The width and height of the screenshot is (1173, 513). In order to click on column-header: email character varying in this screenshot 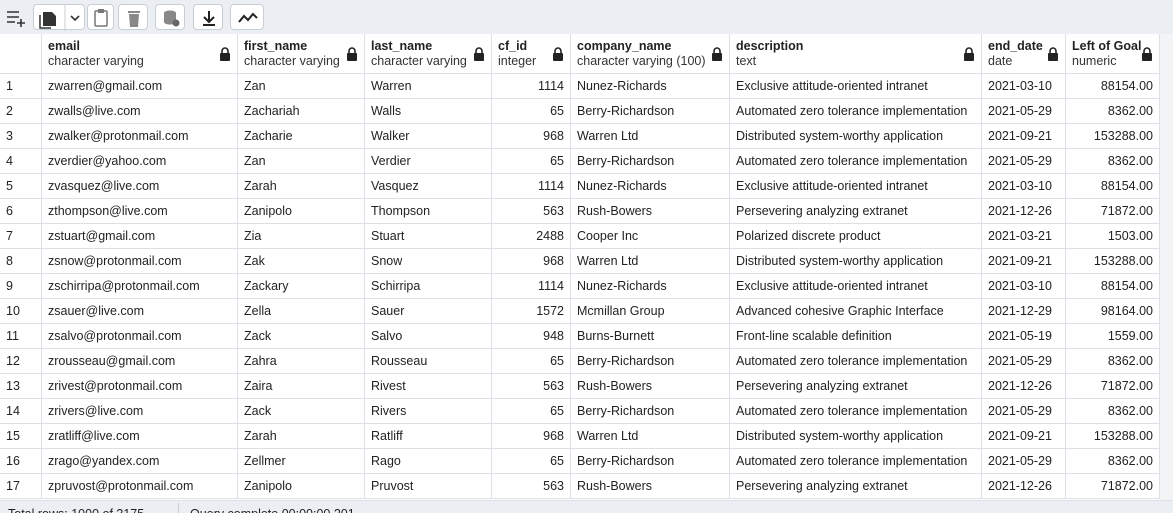, I will do `click(140, 54)`.